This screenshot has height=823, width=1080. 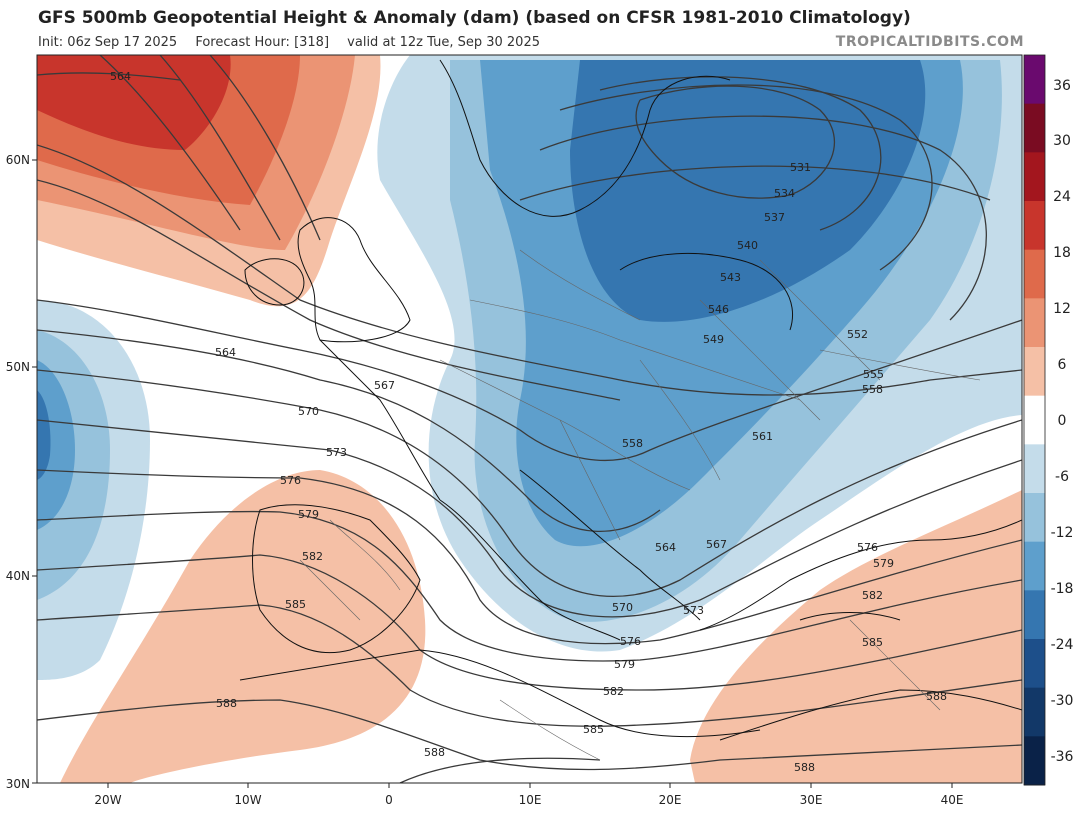 What do you see at coordinates (1062, 477) in the screenshot?
I see `colorbar-label: -6` at bounding box center [1062, 477].